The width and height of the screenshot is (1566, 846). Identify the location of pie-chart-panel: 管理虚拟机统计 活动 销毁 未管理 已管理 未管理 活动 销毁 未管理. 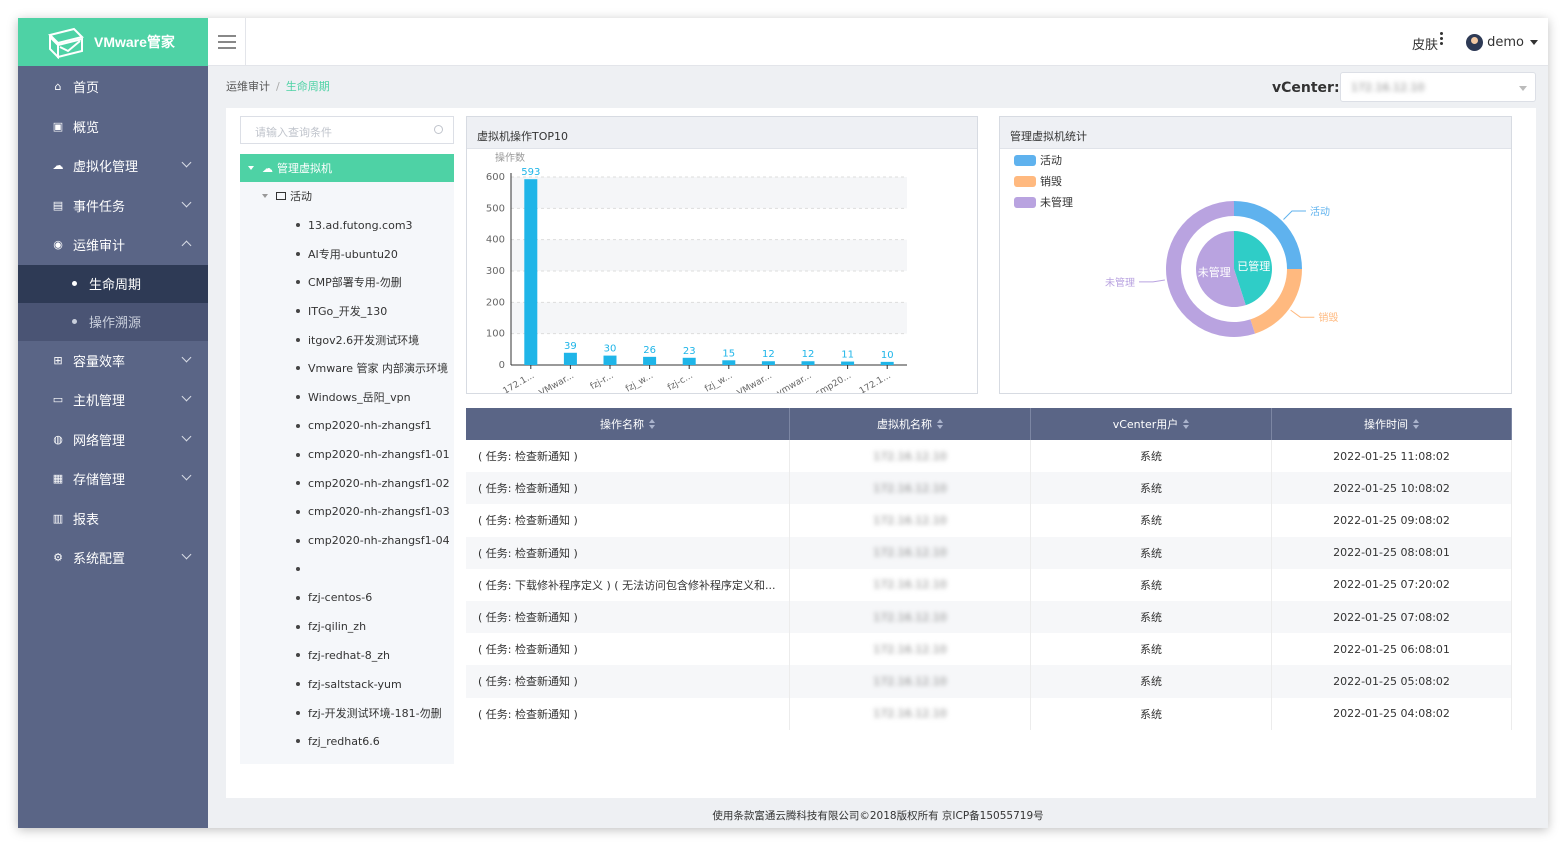
(1255, 255).